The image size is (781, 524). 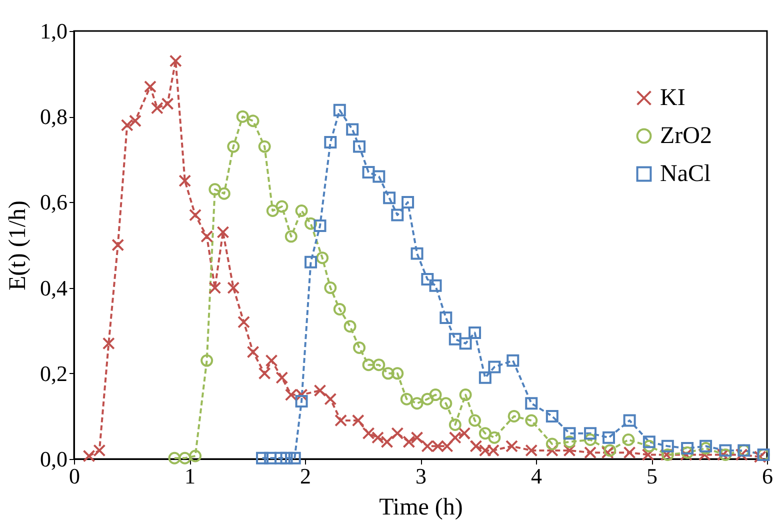 I want to click on x-tick-label: 3, so click(x=421, y=476).